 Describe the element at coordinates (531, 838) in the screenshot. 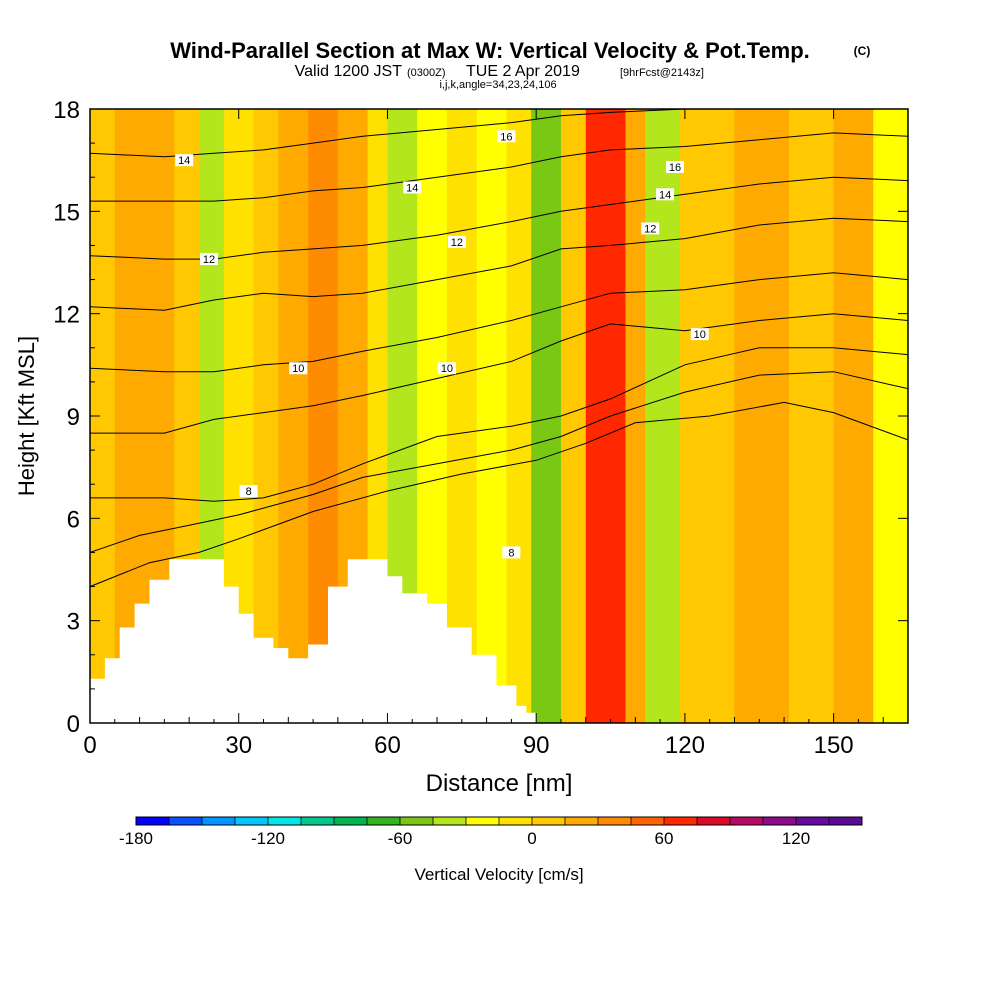

I see `colorbar-tick-label: 0` at that location.